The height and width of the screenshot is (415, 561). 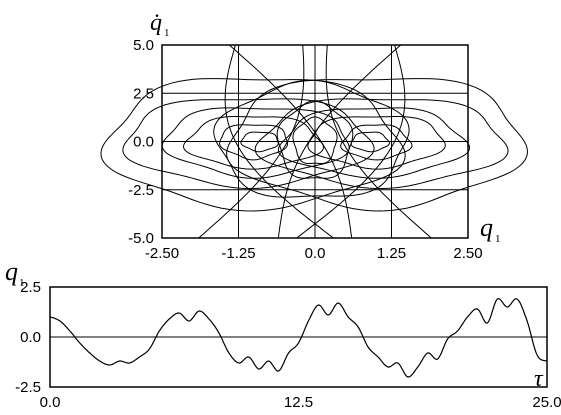 What do you see at coordinates (498, 239) in the screenshot?
I see `phase-xlabel-sub: 1` at bounding box center [498, 239].